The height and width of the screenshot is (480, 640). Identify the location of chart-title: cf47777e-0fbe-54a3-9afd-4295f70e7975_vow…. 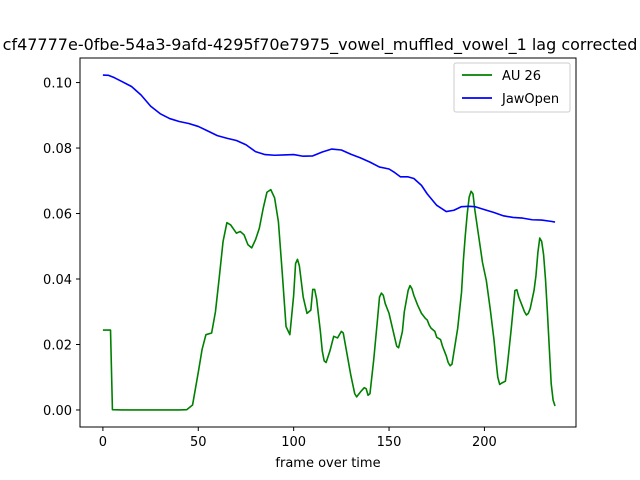
(320, 45).